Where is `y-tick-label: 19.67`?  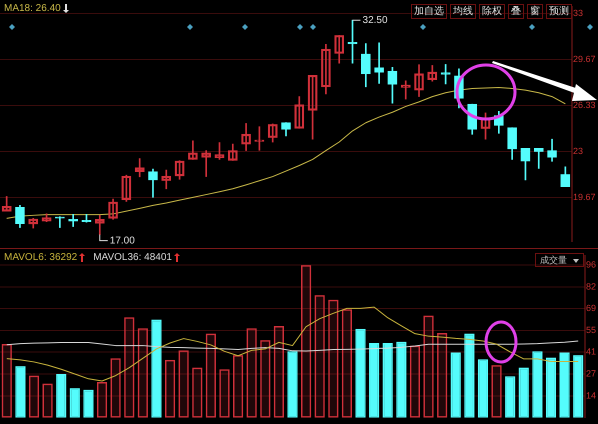
y-tick-label: 19.67 is located at coordinates (584, 197).